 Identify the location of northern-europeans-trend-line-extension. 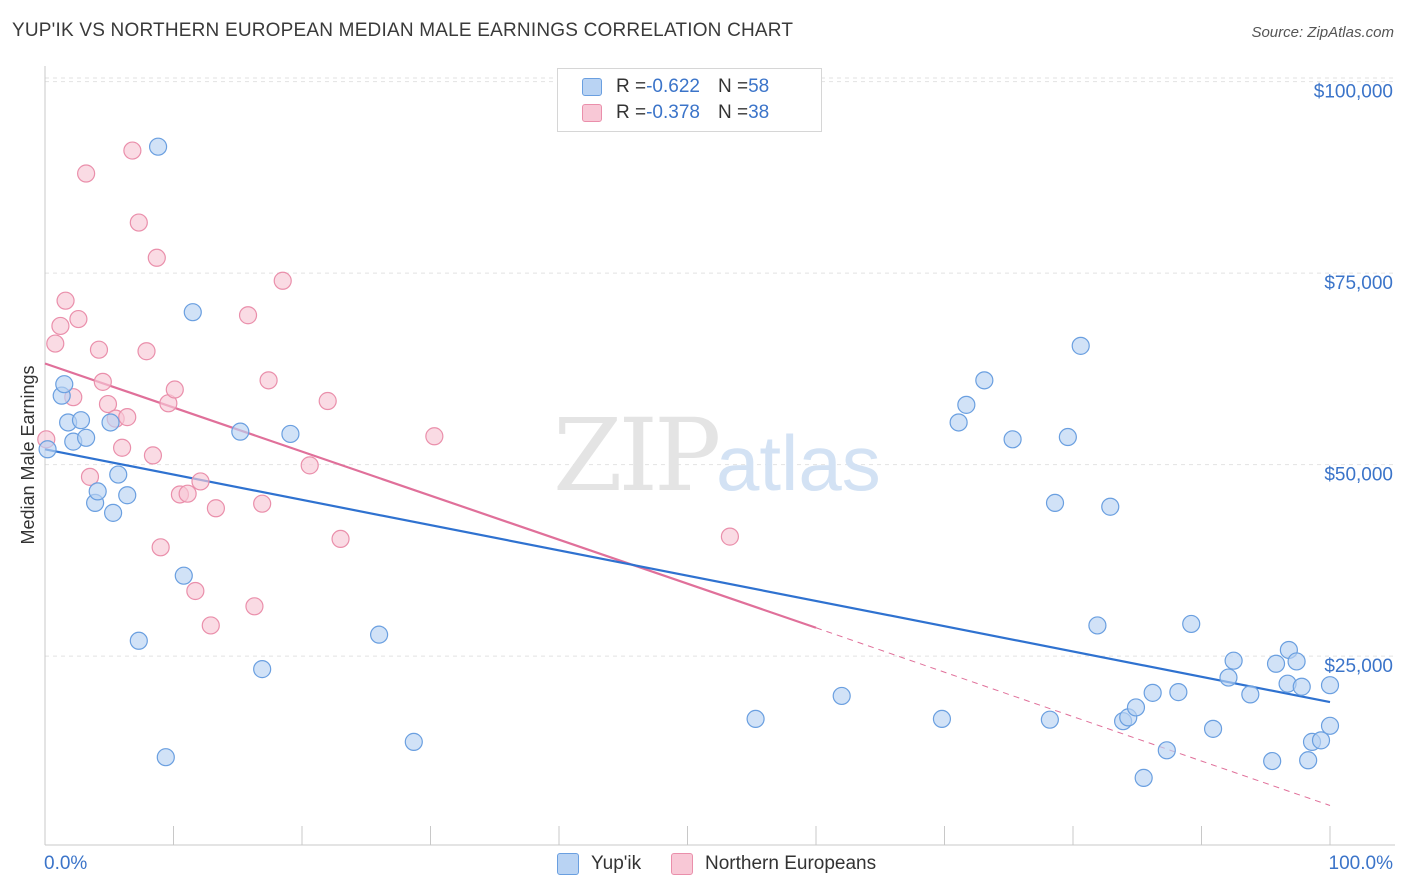
(1073, 716).